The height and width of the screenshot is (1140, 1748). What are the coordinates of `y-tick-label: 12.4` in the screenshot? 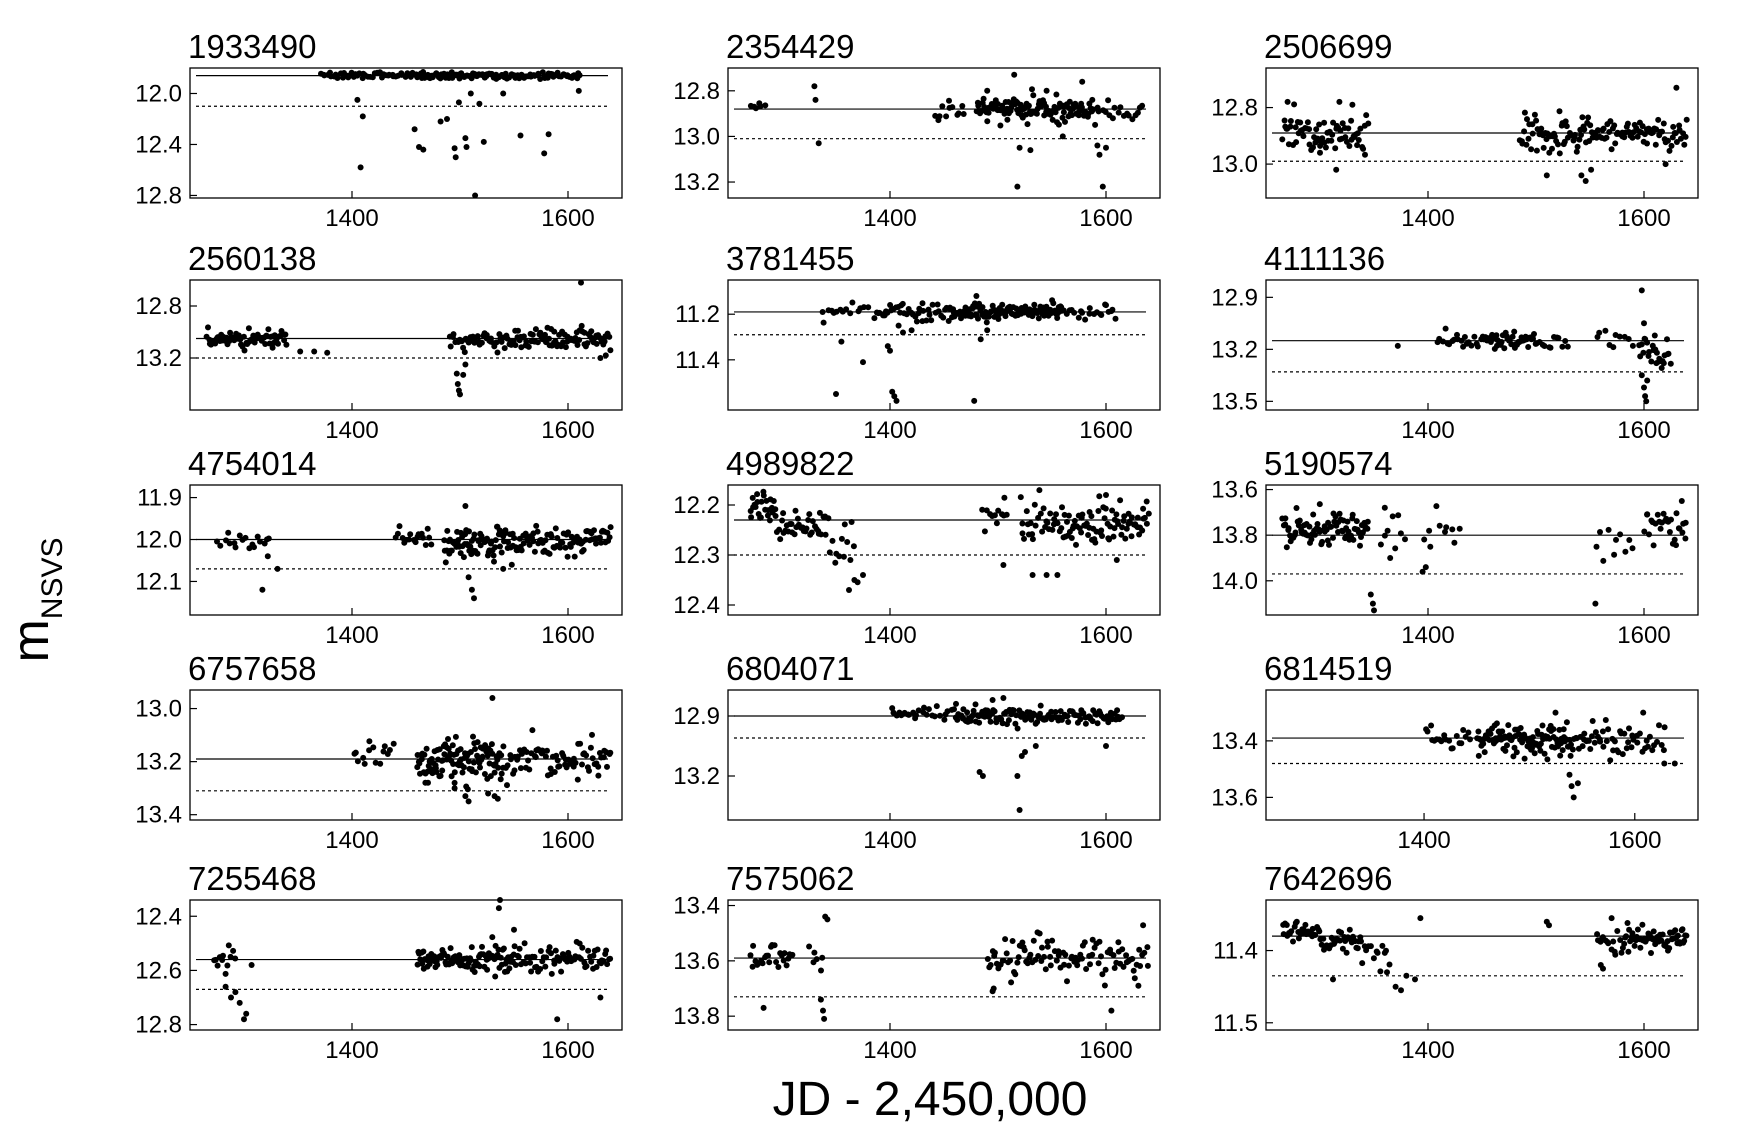 It's located at (696, 605).